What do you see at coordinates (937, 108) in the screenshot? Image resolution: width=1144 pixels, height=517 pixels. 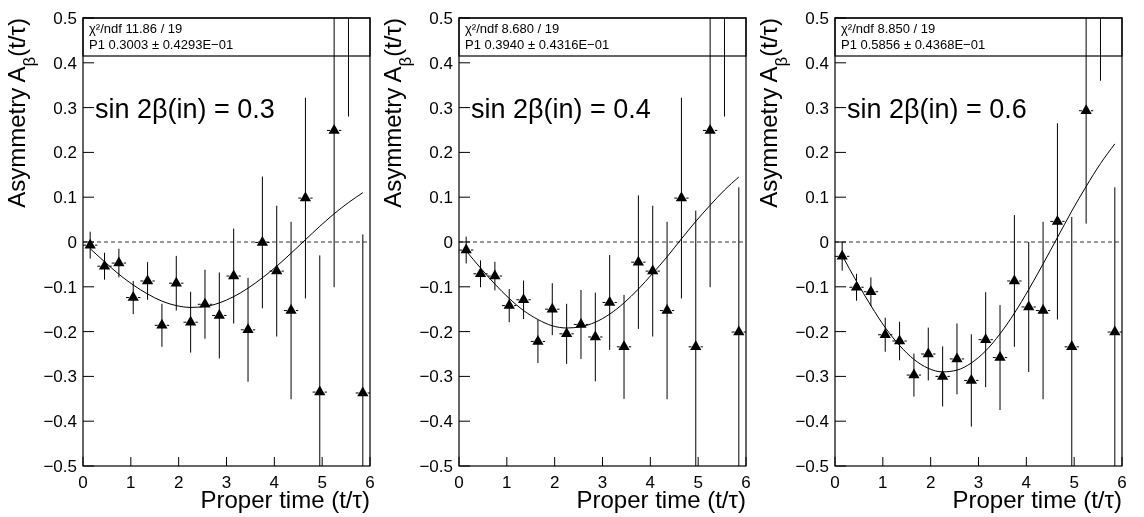 I see `annotation: sin 2β(in) = 0.6` at bounding box center [937, 108].